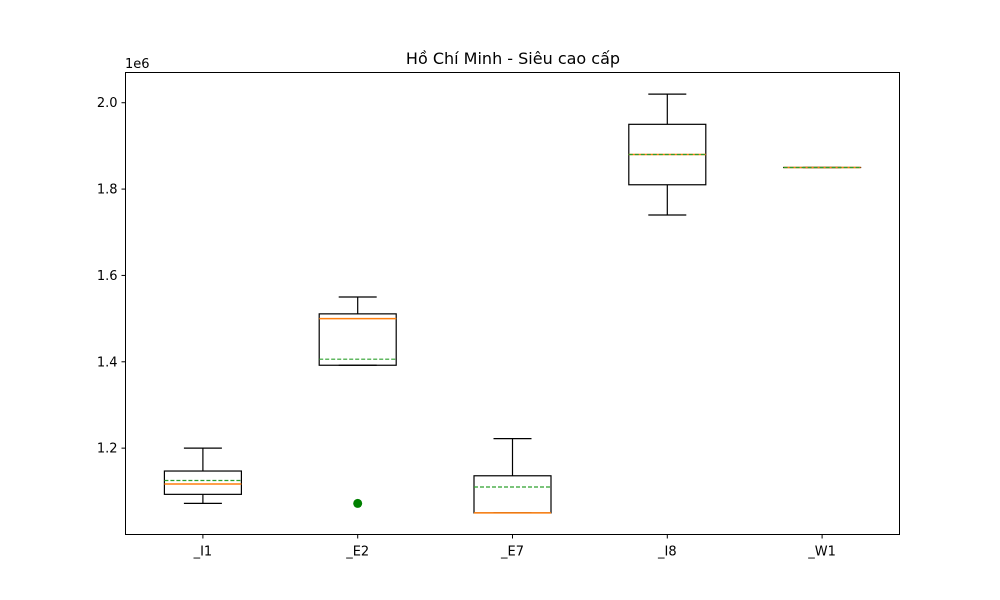 The height and width of the screenshot is (600, 1000). Describe the element at coordinates (357, 402) in the screenshot. I see `box-group-e2` at that location.